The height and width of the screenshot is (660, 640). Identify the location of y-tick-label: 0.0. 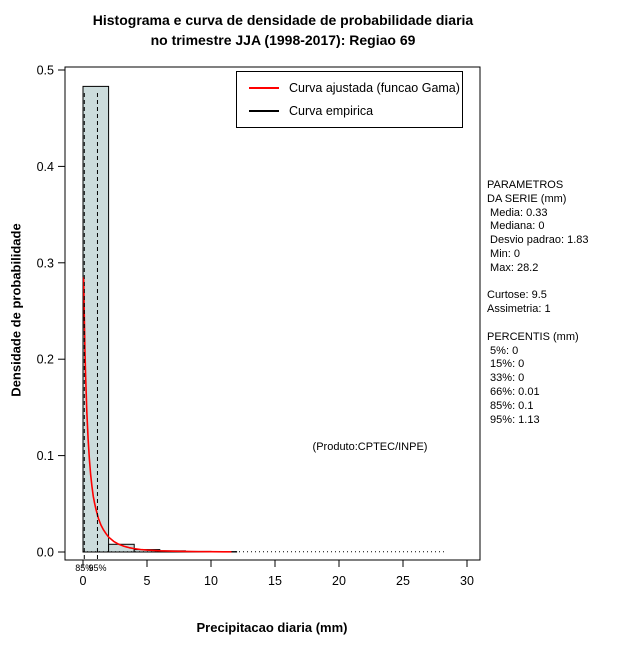
(45, 553).